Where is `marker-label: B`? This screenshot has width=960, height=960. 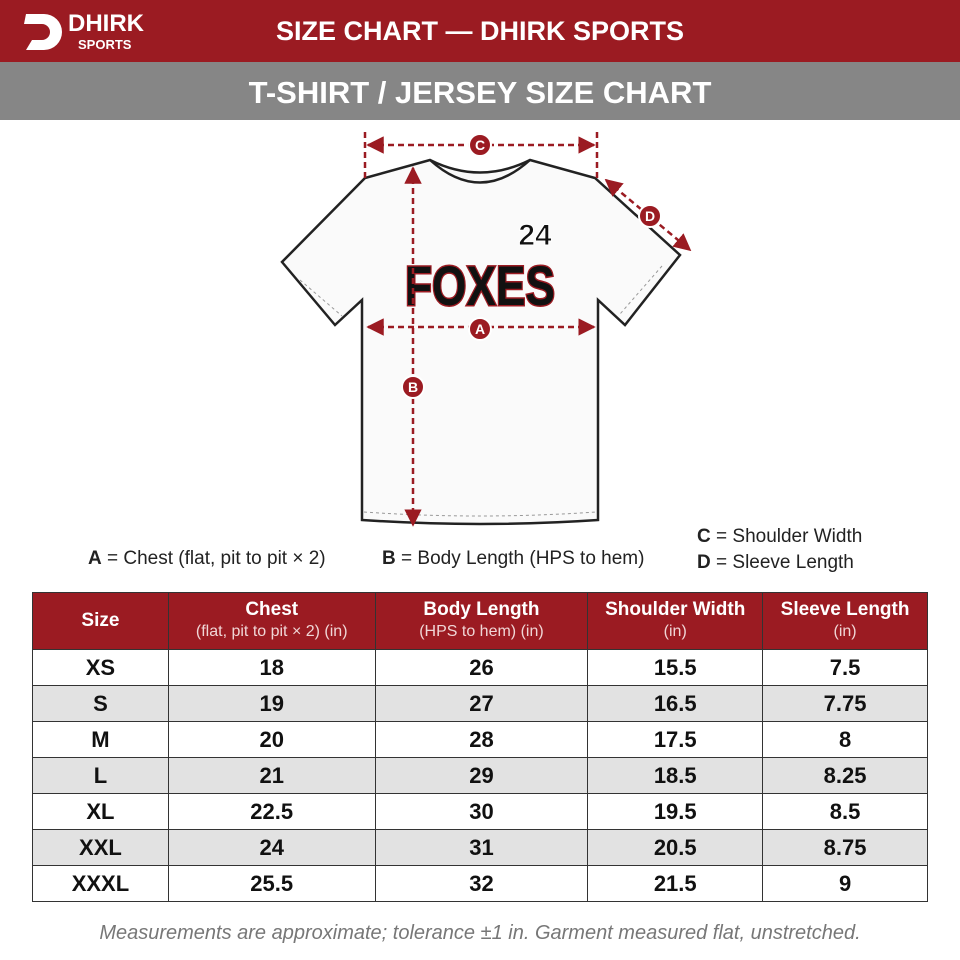
marker-label: B is located at coordinates (413, 387).